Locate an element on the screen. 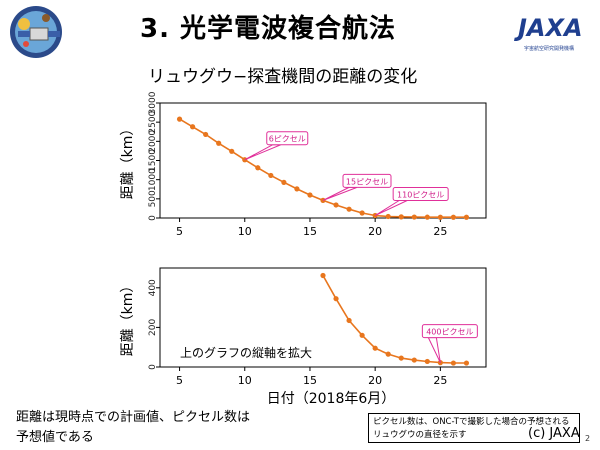 The height and width of the screenshot is (450, 600). top-callout-label: 110ピクセル is located at coordinates (420, 195).